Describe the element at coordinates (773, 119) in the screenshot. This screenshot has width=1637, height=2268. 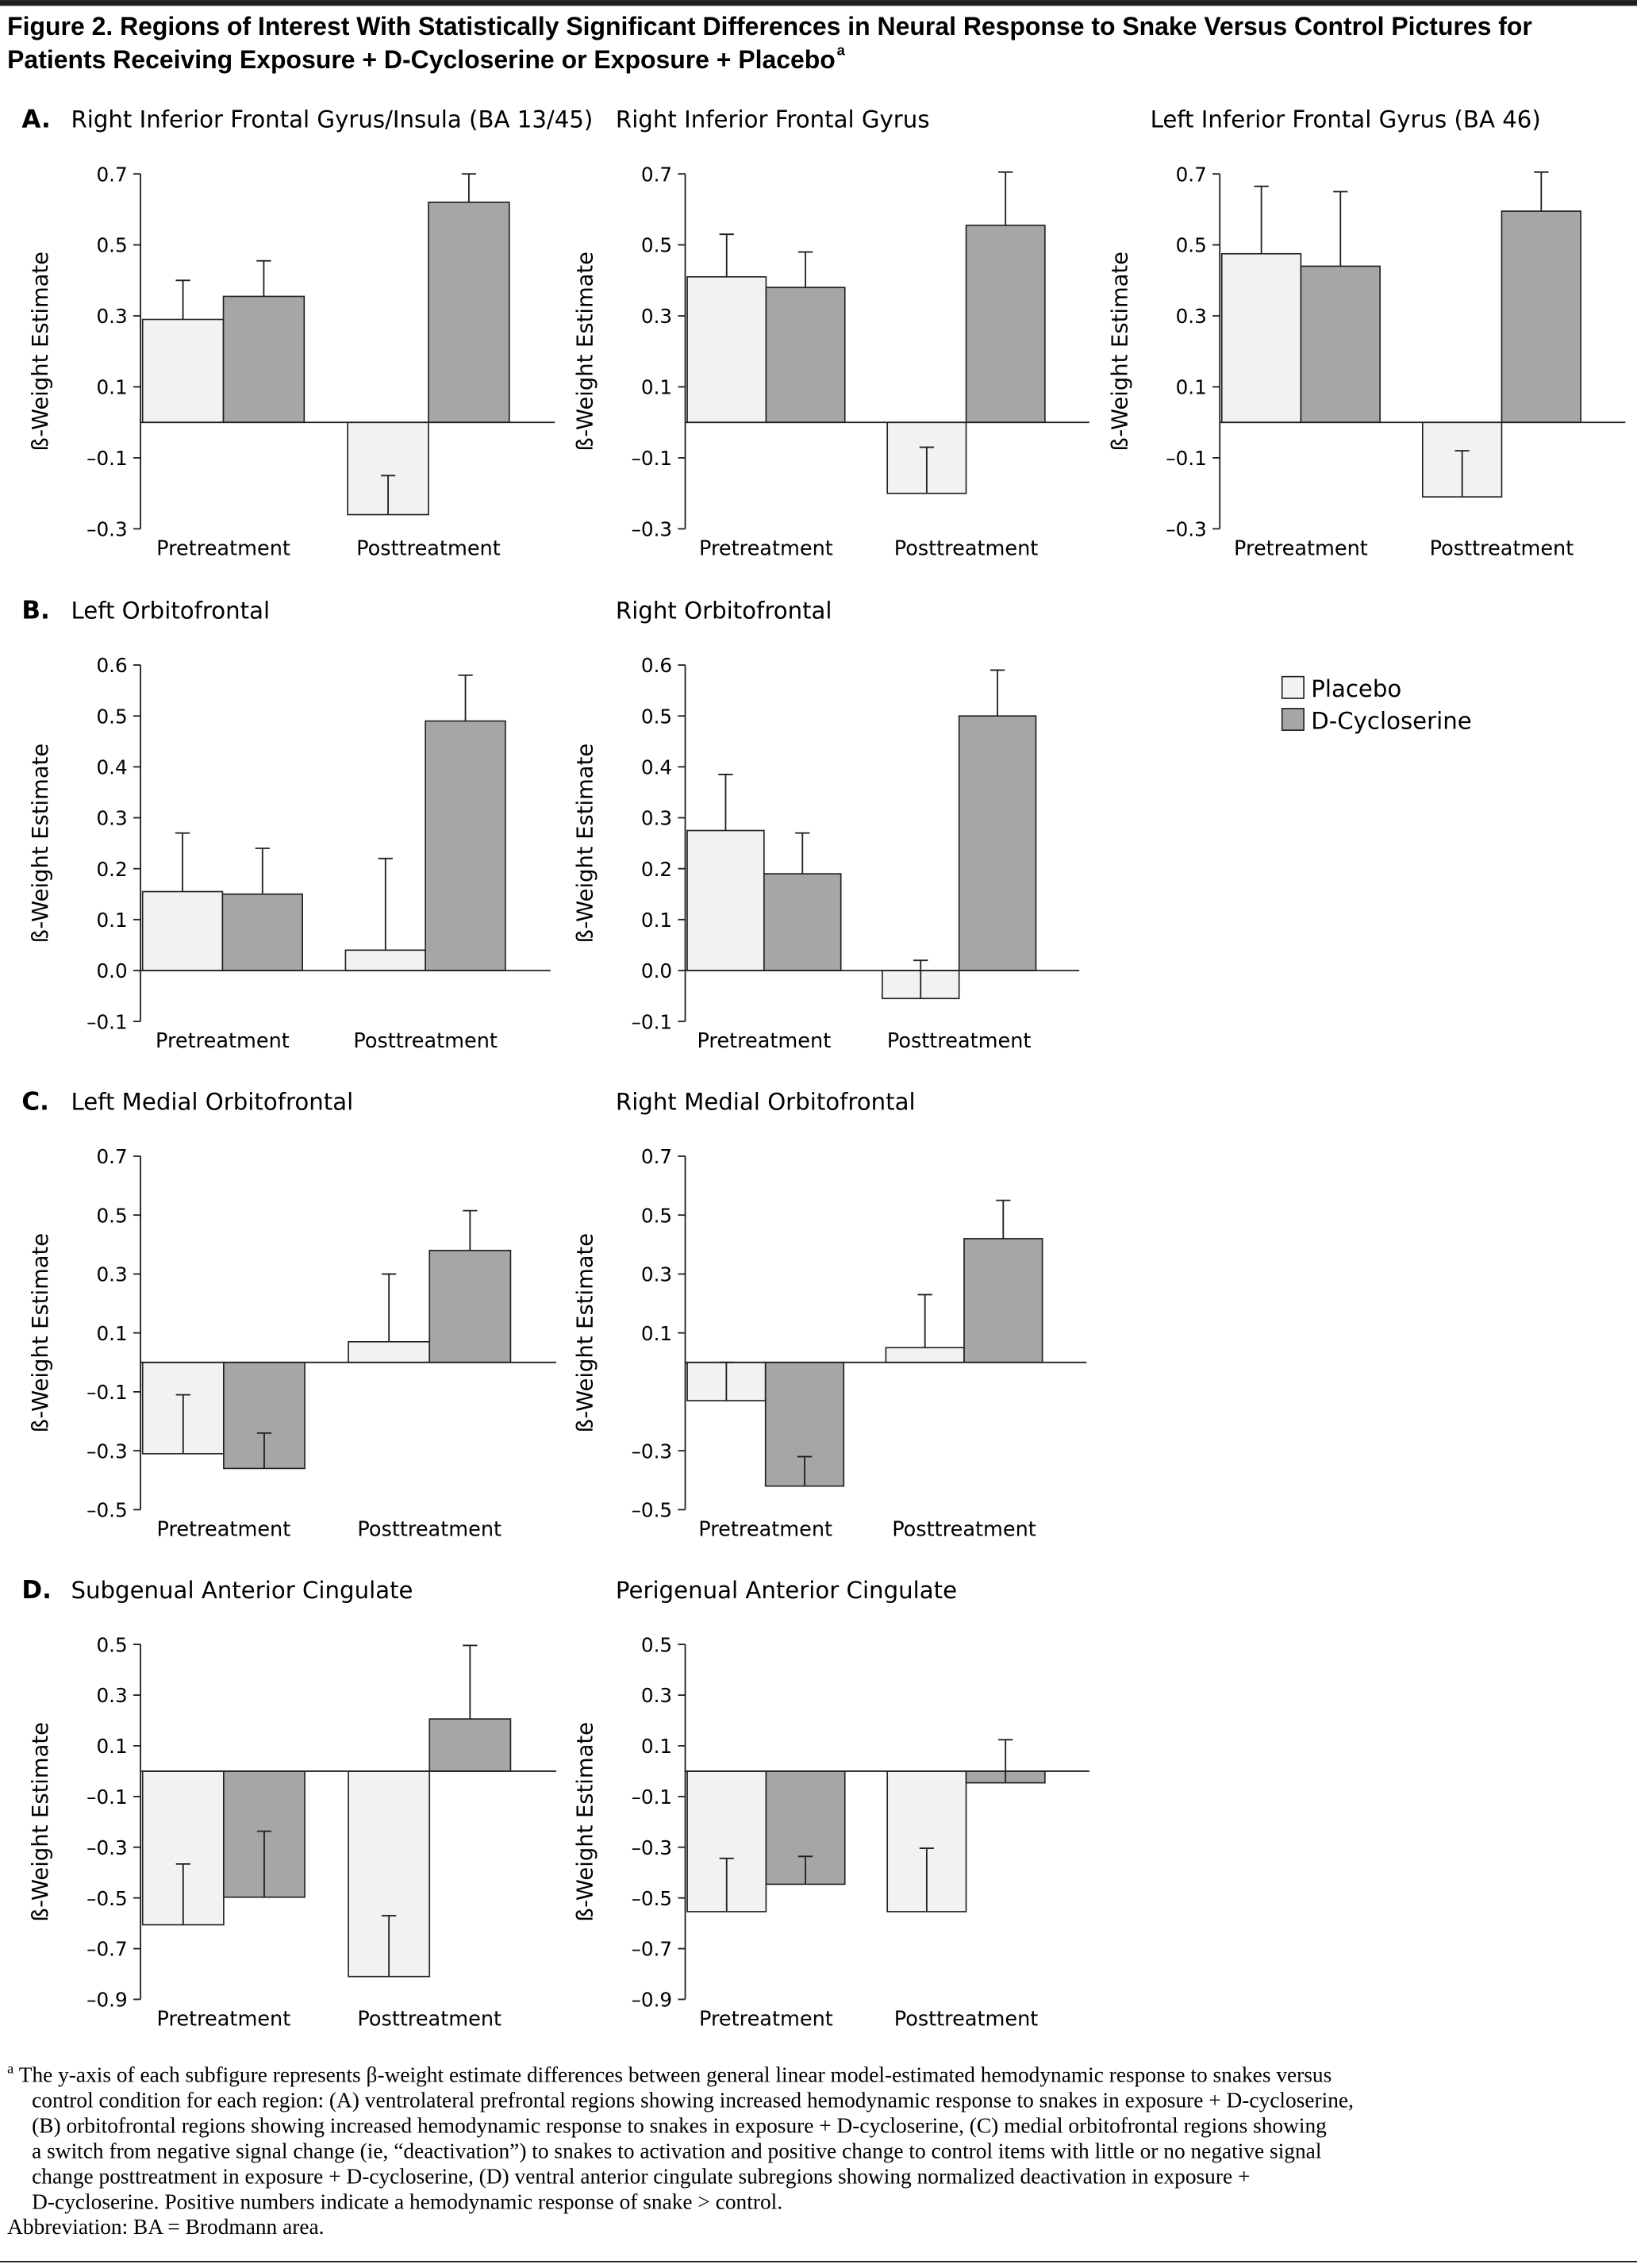
I see `chart-title: Right Inferior Frontal Gyrus` at that location.